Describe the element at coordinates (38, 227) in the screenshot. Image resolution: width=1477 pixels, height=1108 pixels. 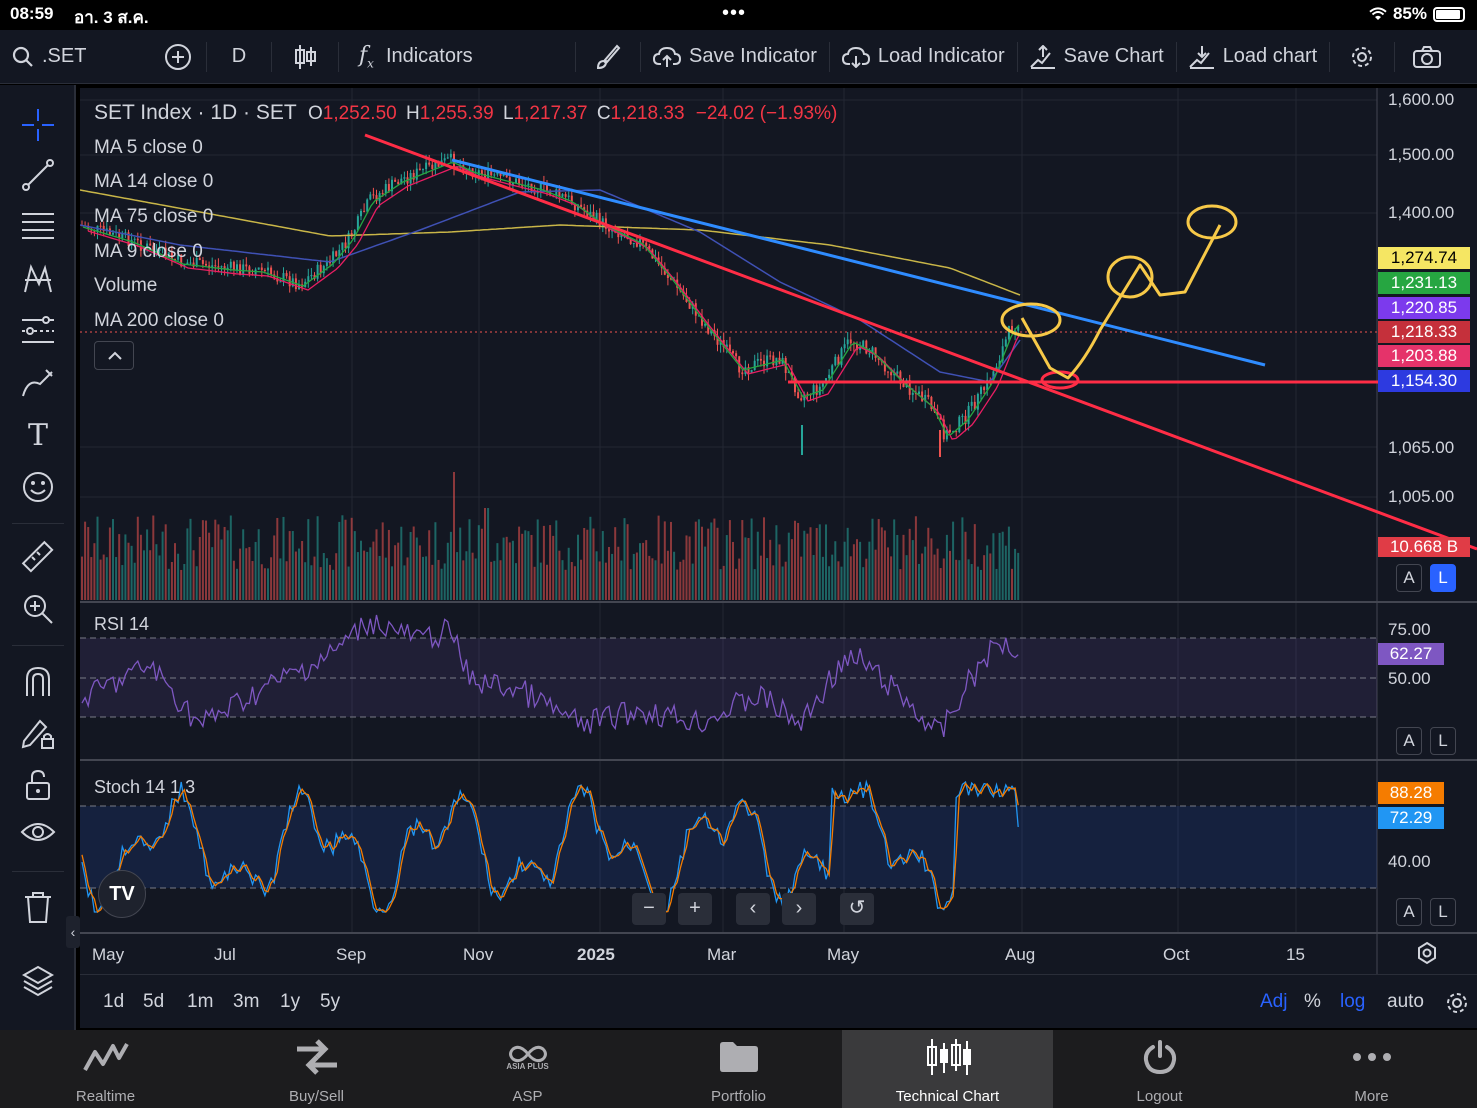
I see `fib-tool` at that location.